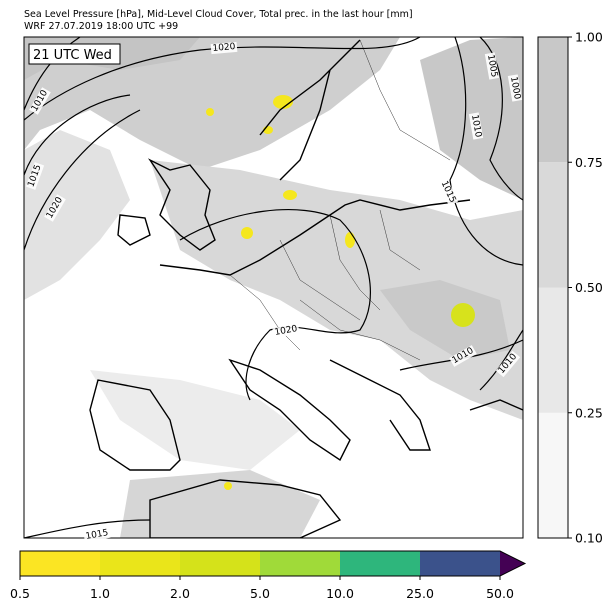 This screenshot has width=613, height=614. Describe the element at coordinates (589, 37) in the screenshot. I see `colorbar-tick-label: 1.00` at that location.